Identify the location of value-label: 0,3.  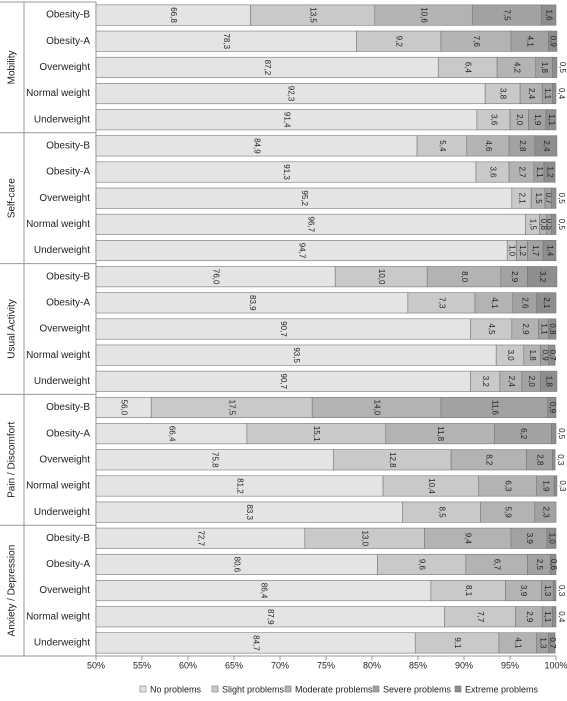
(562, 486).